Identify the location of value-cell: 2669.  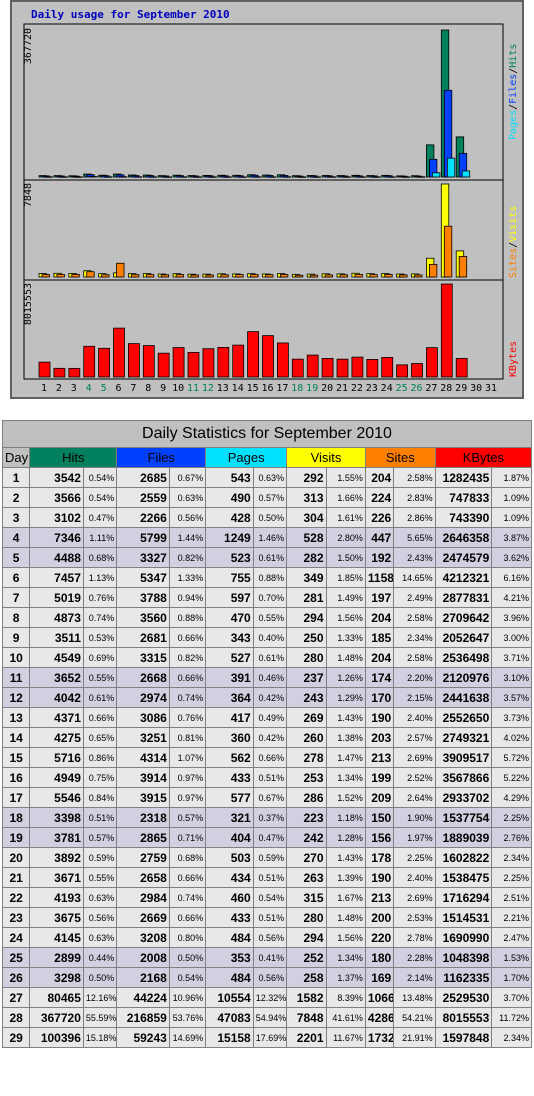
(143, 917).